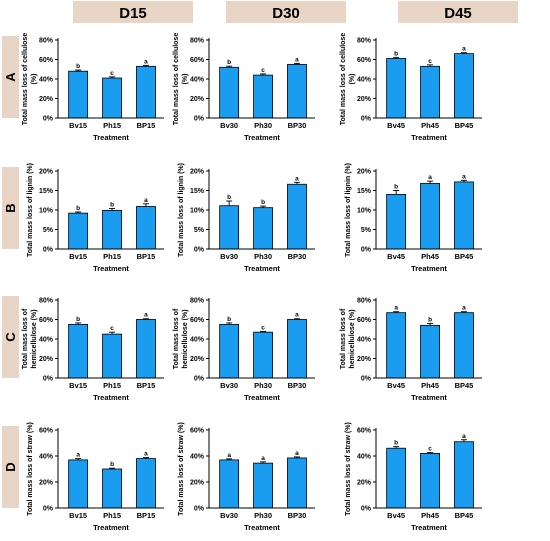 This screenshot has width=550, height=541. What do you see at coordinates (112, 125) in the screenshot?
I see `x-tick-label: Ph15` at bounding box center [112, 125].